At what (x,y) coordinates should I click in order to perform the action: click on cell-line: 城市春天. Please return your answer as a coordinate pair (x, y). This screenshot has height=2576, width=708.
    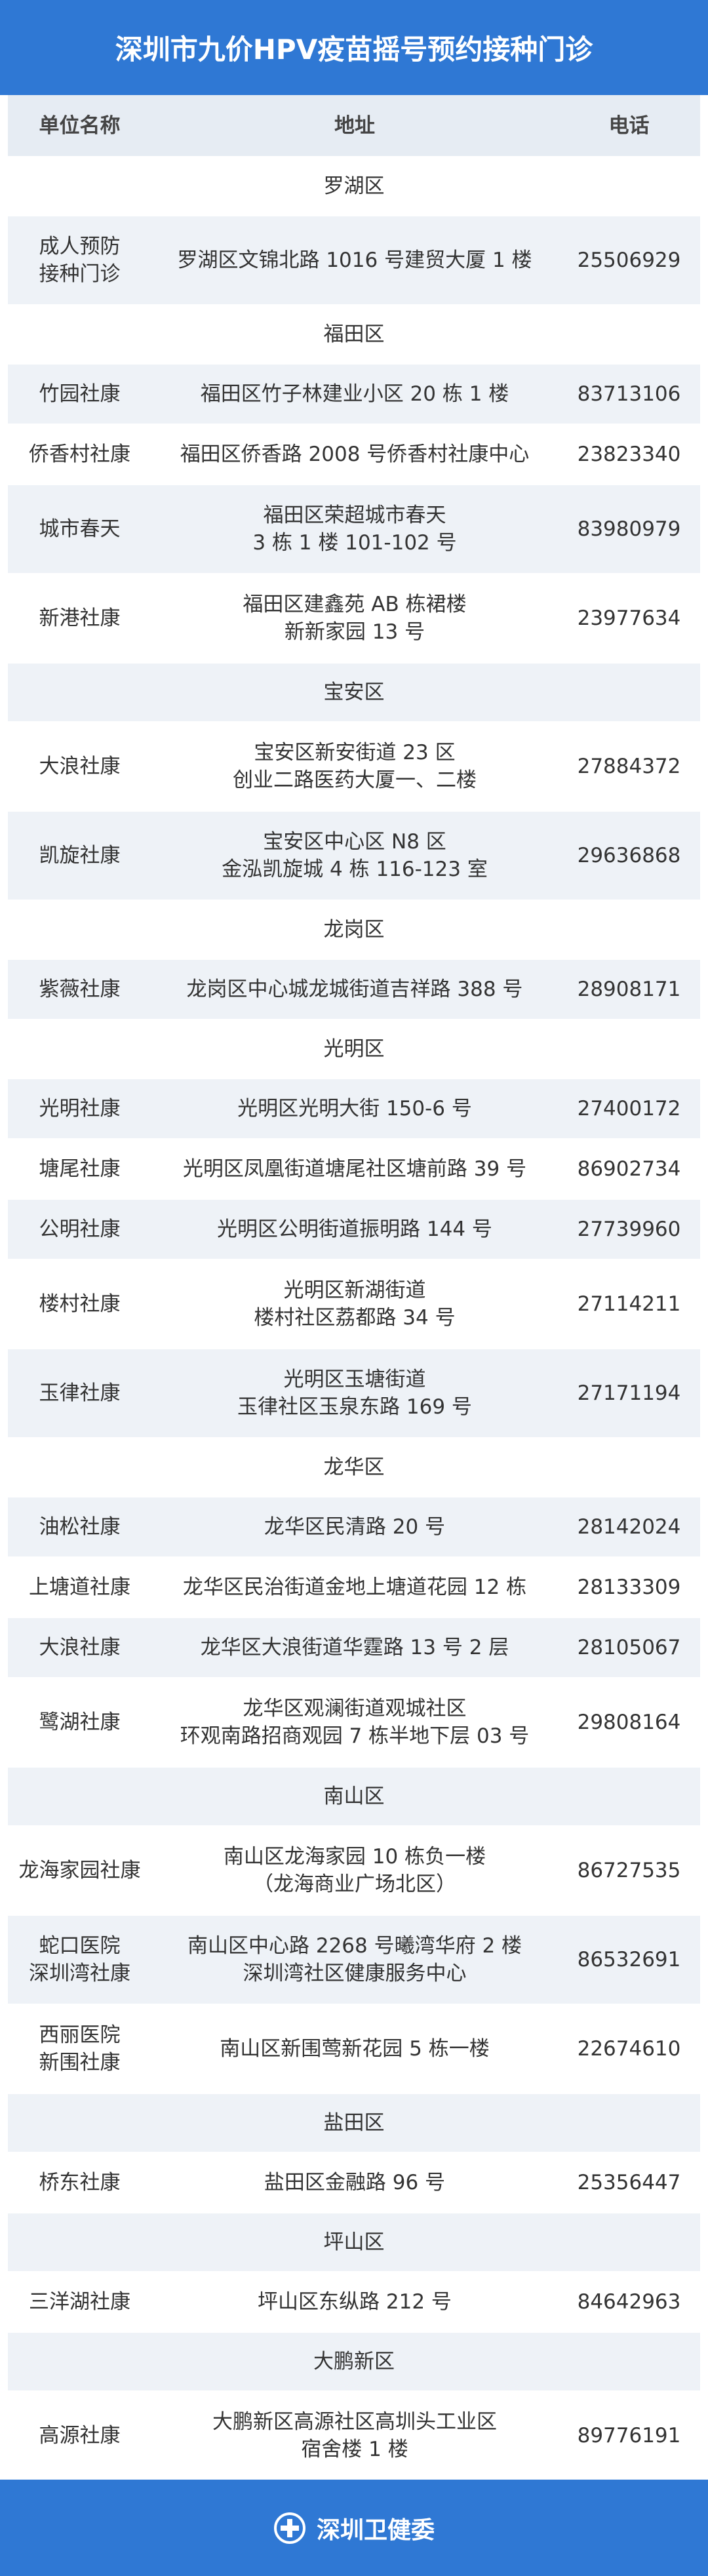
    Looking at the image, I should click on (80, 529).